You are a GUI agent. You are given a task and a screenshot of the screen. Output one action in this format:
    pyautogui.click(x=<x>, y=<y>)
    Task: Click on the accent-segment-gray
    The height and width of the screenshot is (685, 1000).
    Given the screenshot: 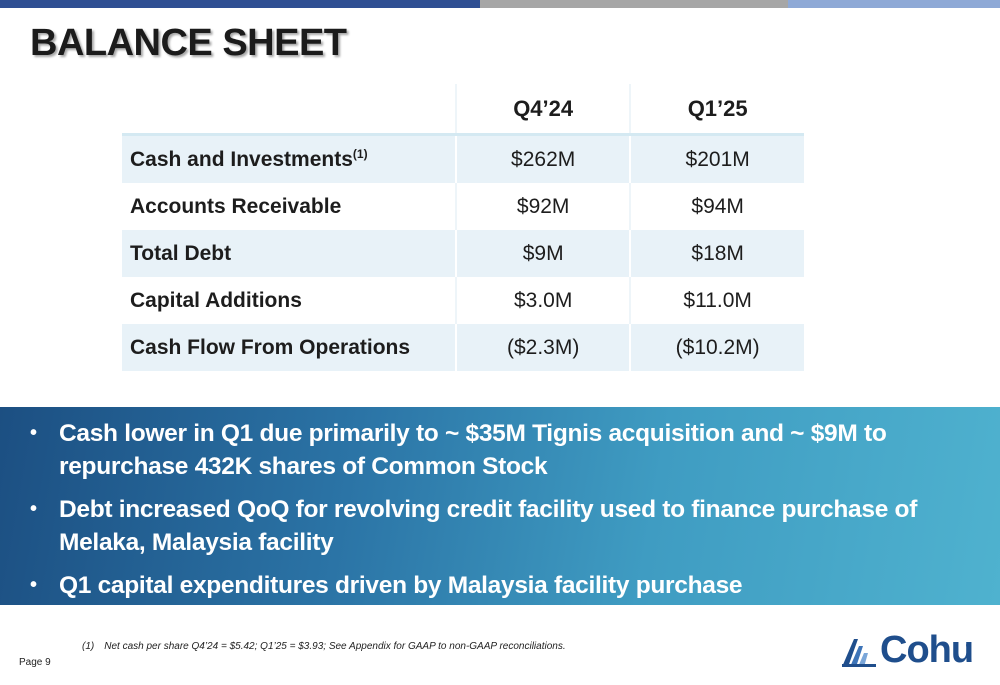 What is the action you would take?
    pyautogui.click(x=634, y=4)
    